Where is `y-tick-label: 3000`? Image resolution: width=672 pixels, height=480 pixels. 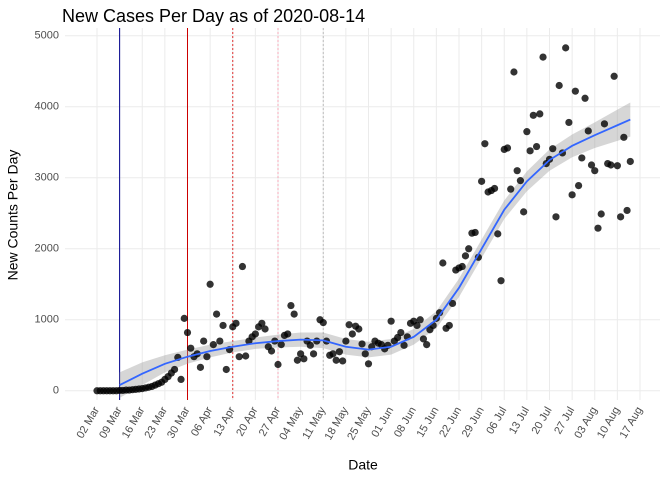 y-tick-label: 3000 is located at coordinates (47, 178).